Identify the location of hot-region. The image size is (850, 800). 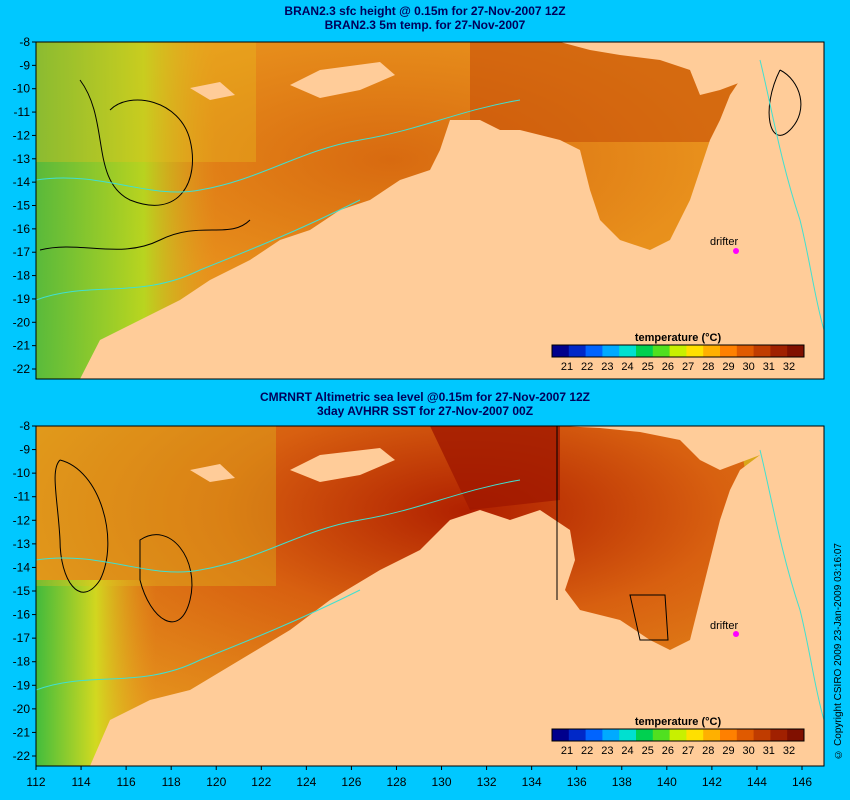
(495, 468).